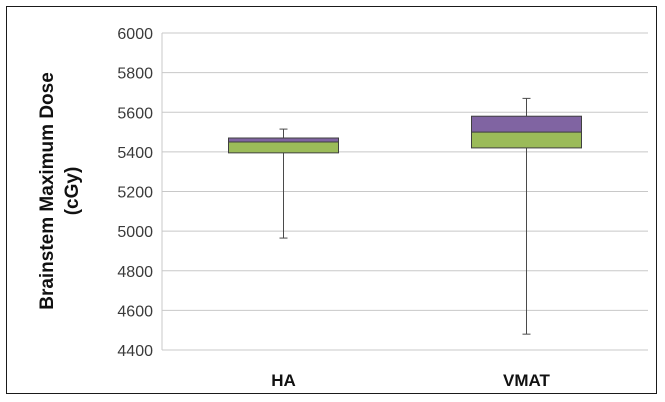 The image size is (665, 402). What do you see at coordinates (135, 232) in the screenshot?
I see `y-tick-label: 5000` at bounding box center [135, 232].